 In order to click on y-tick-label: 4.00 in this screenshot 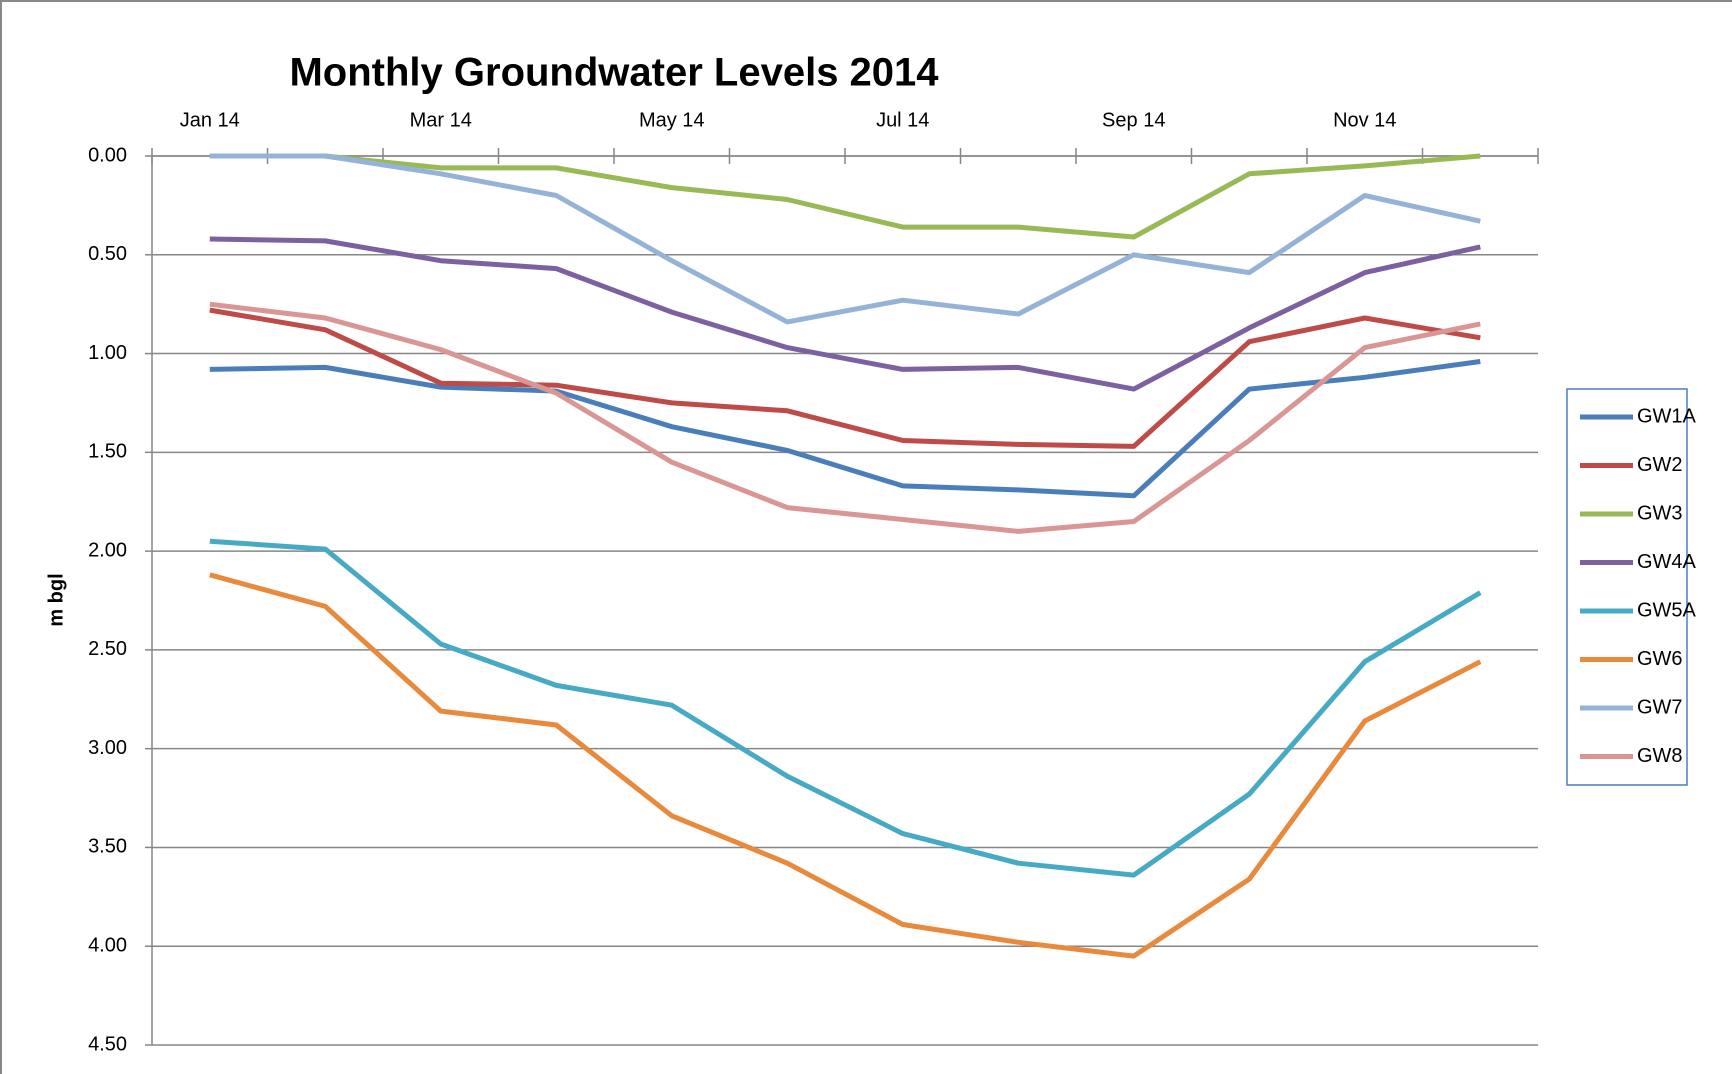, I will do `click(107, 946)`.